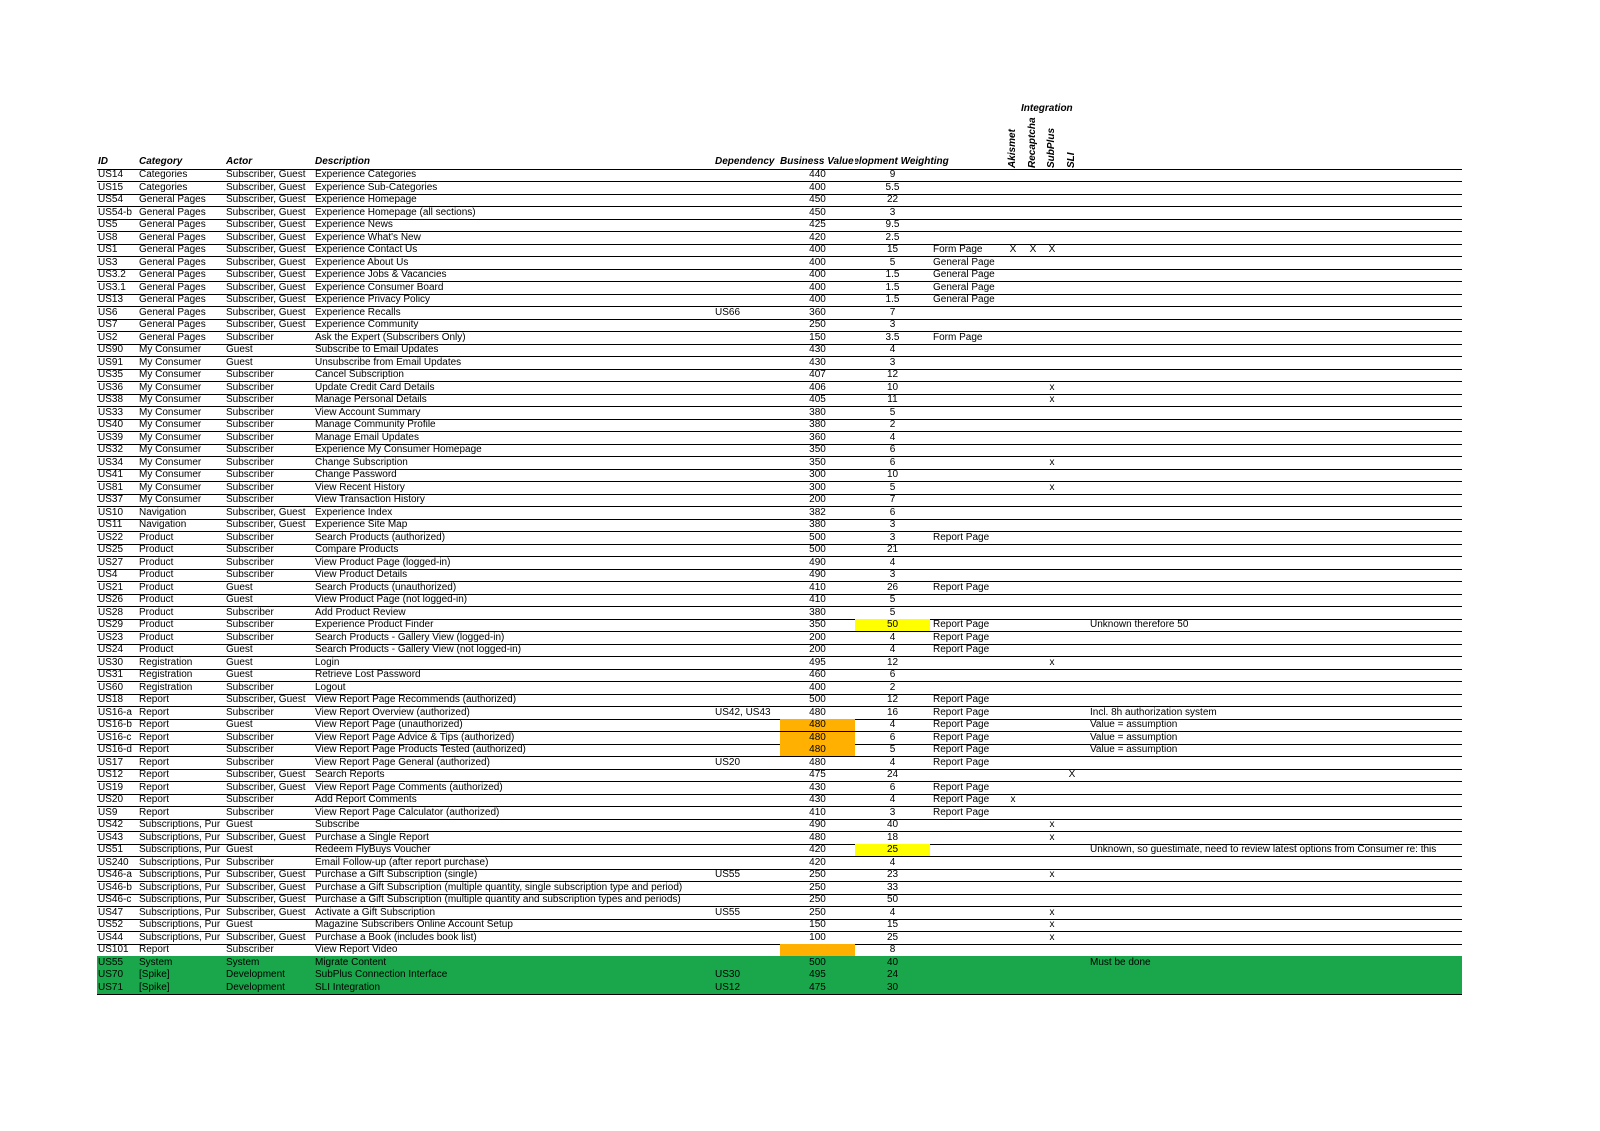 This screenshot has height=1131, width=1600. Describe the element at coordinates (366, 249) in the screenshot. I see `cell: Experience Contact Us` at that location.